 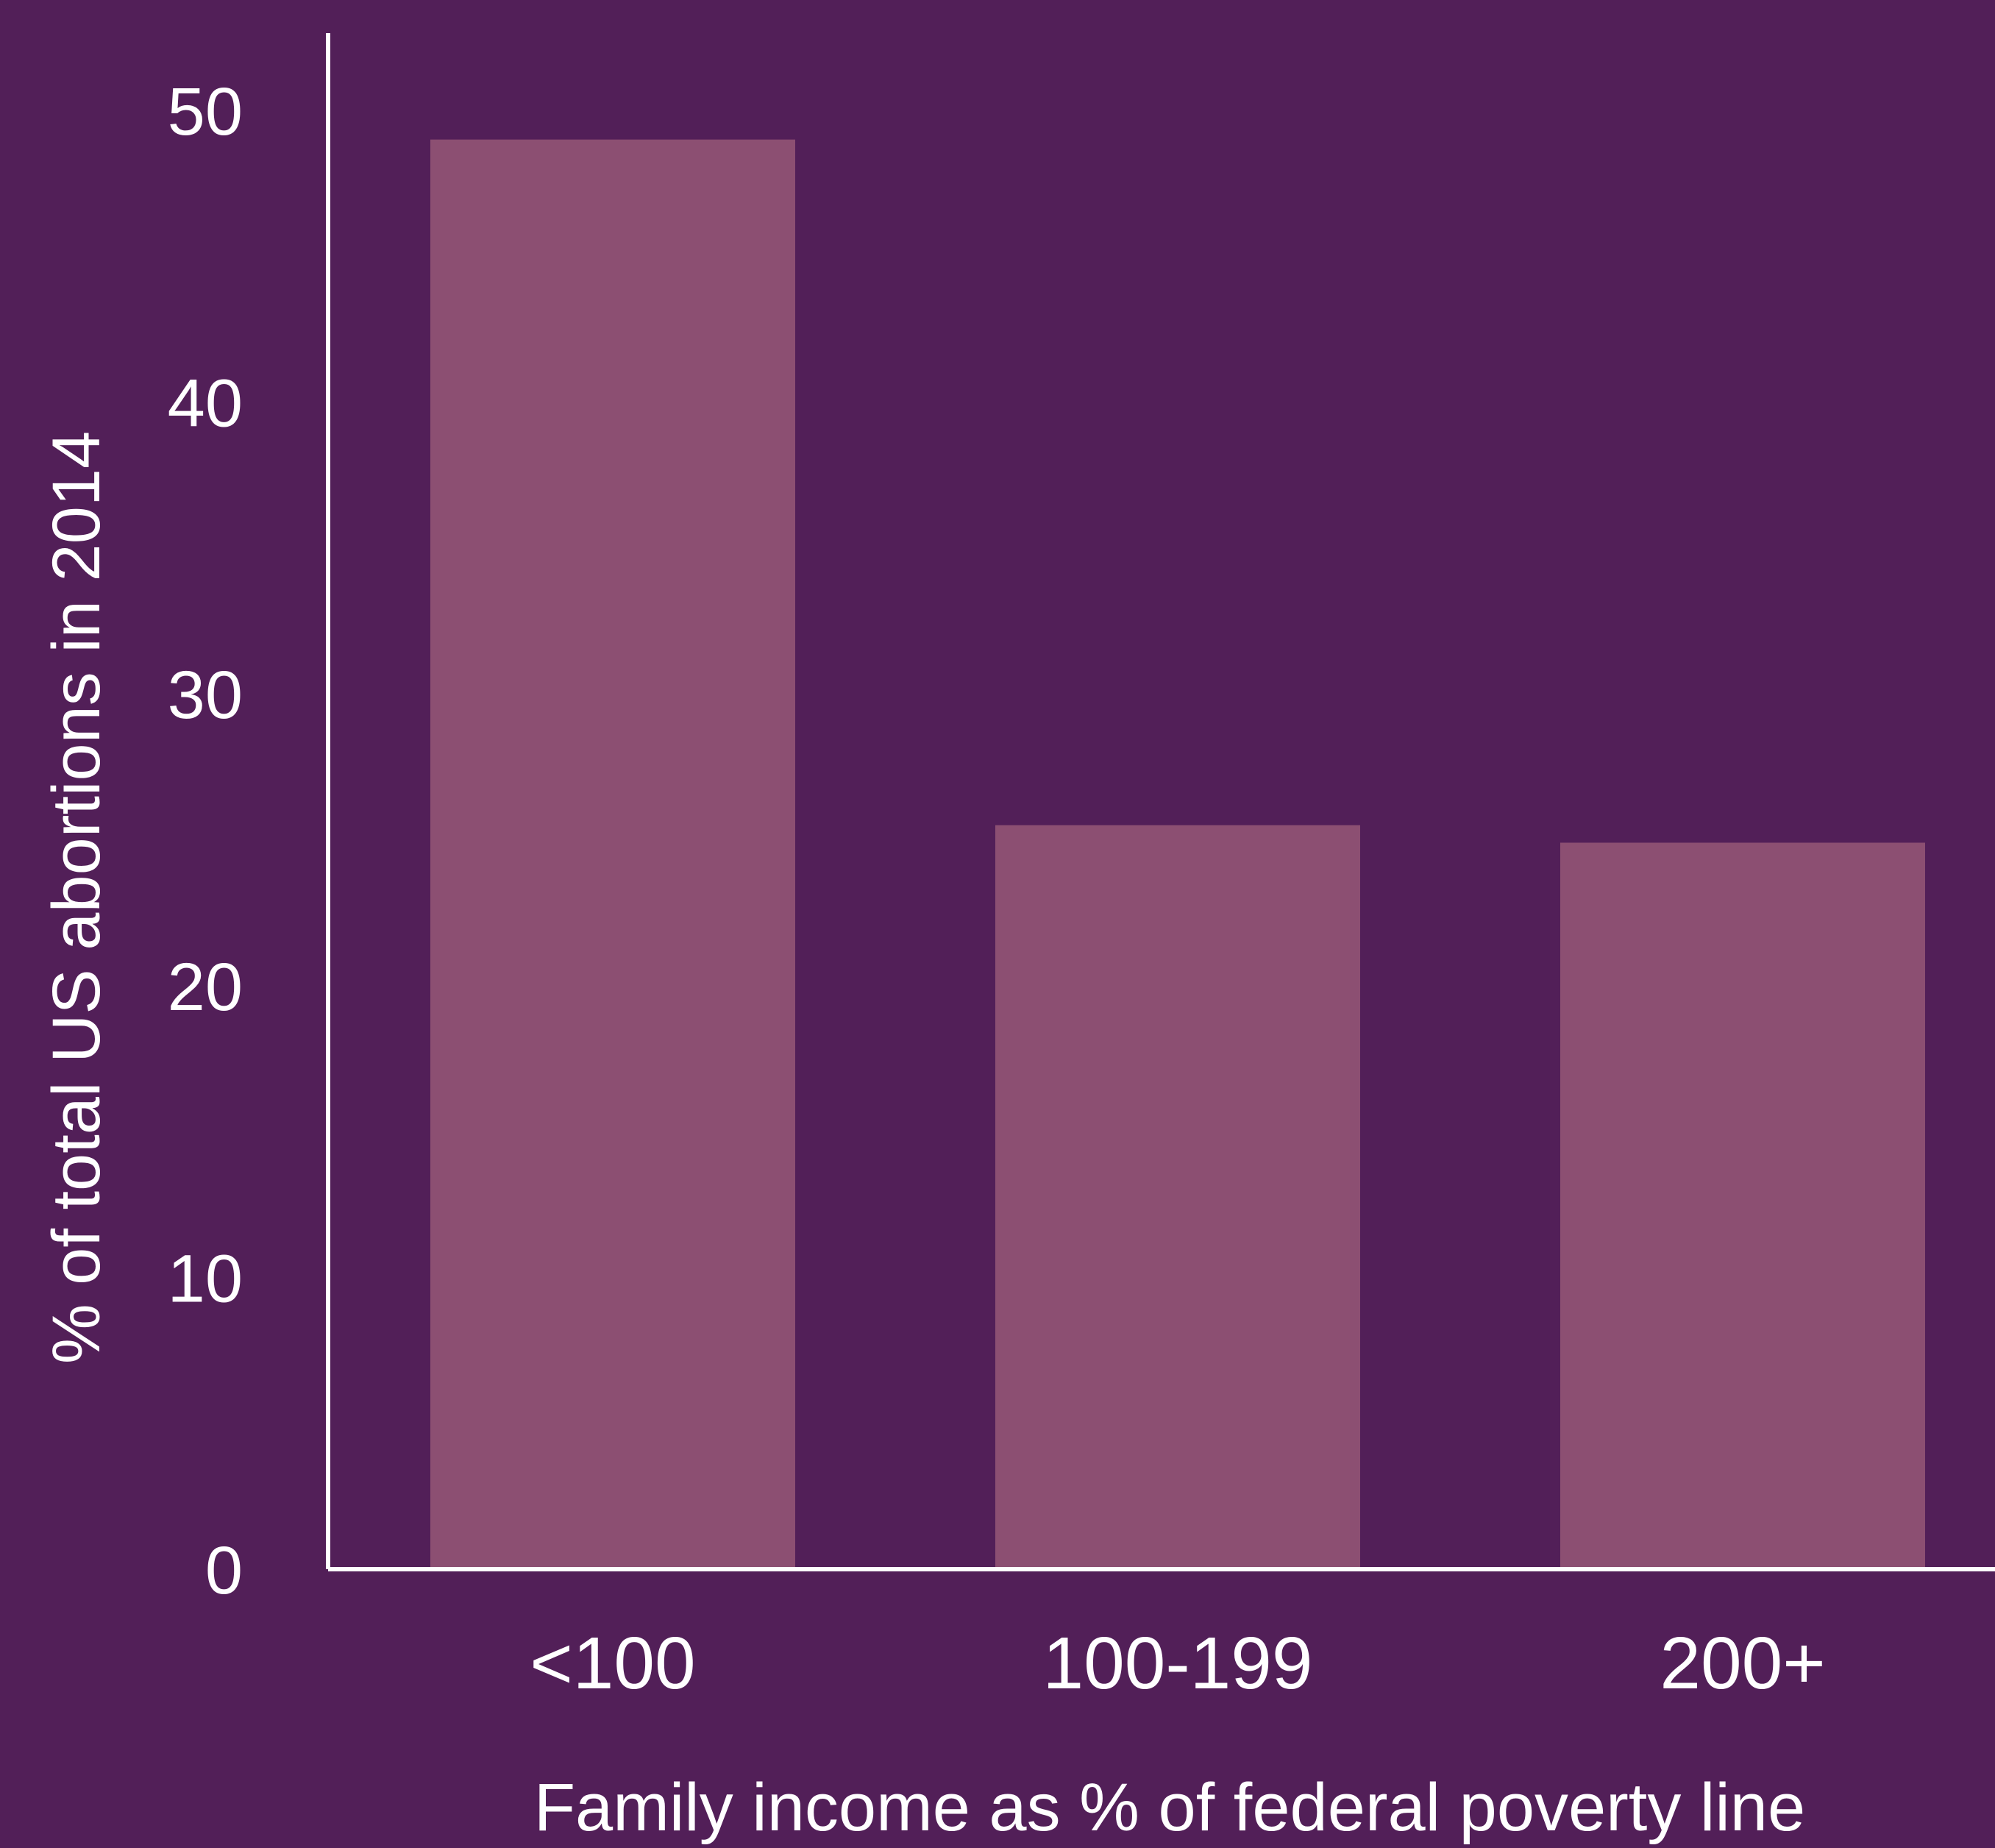 I want to click on y-tick-label: 30, so click(x=206, y=695).